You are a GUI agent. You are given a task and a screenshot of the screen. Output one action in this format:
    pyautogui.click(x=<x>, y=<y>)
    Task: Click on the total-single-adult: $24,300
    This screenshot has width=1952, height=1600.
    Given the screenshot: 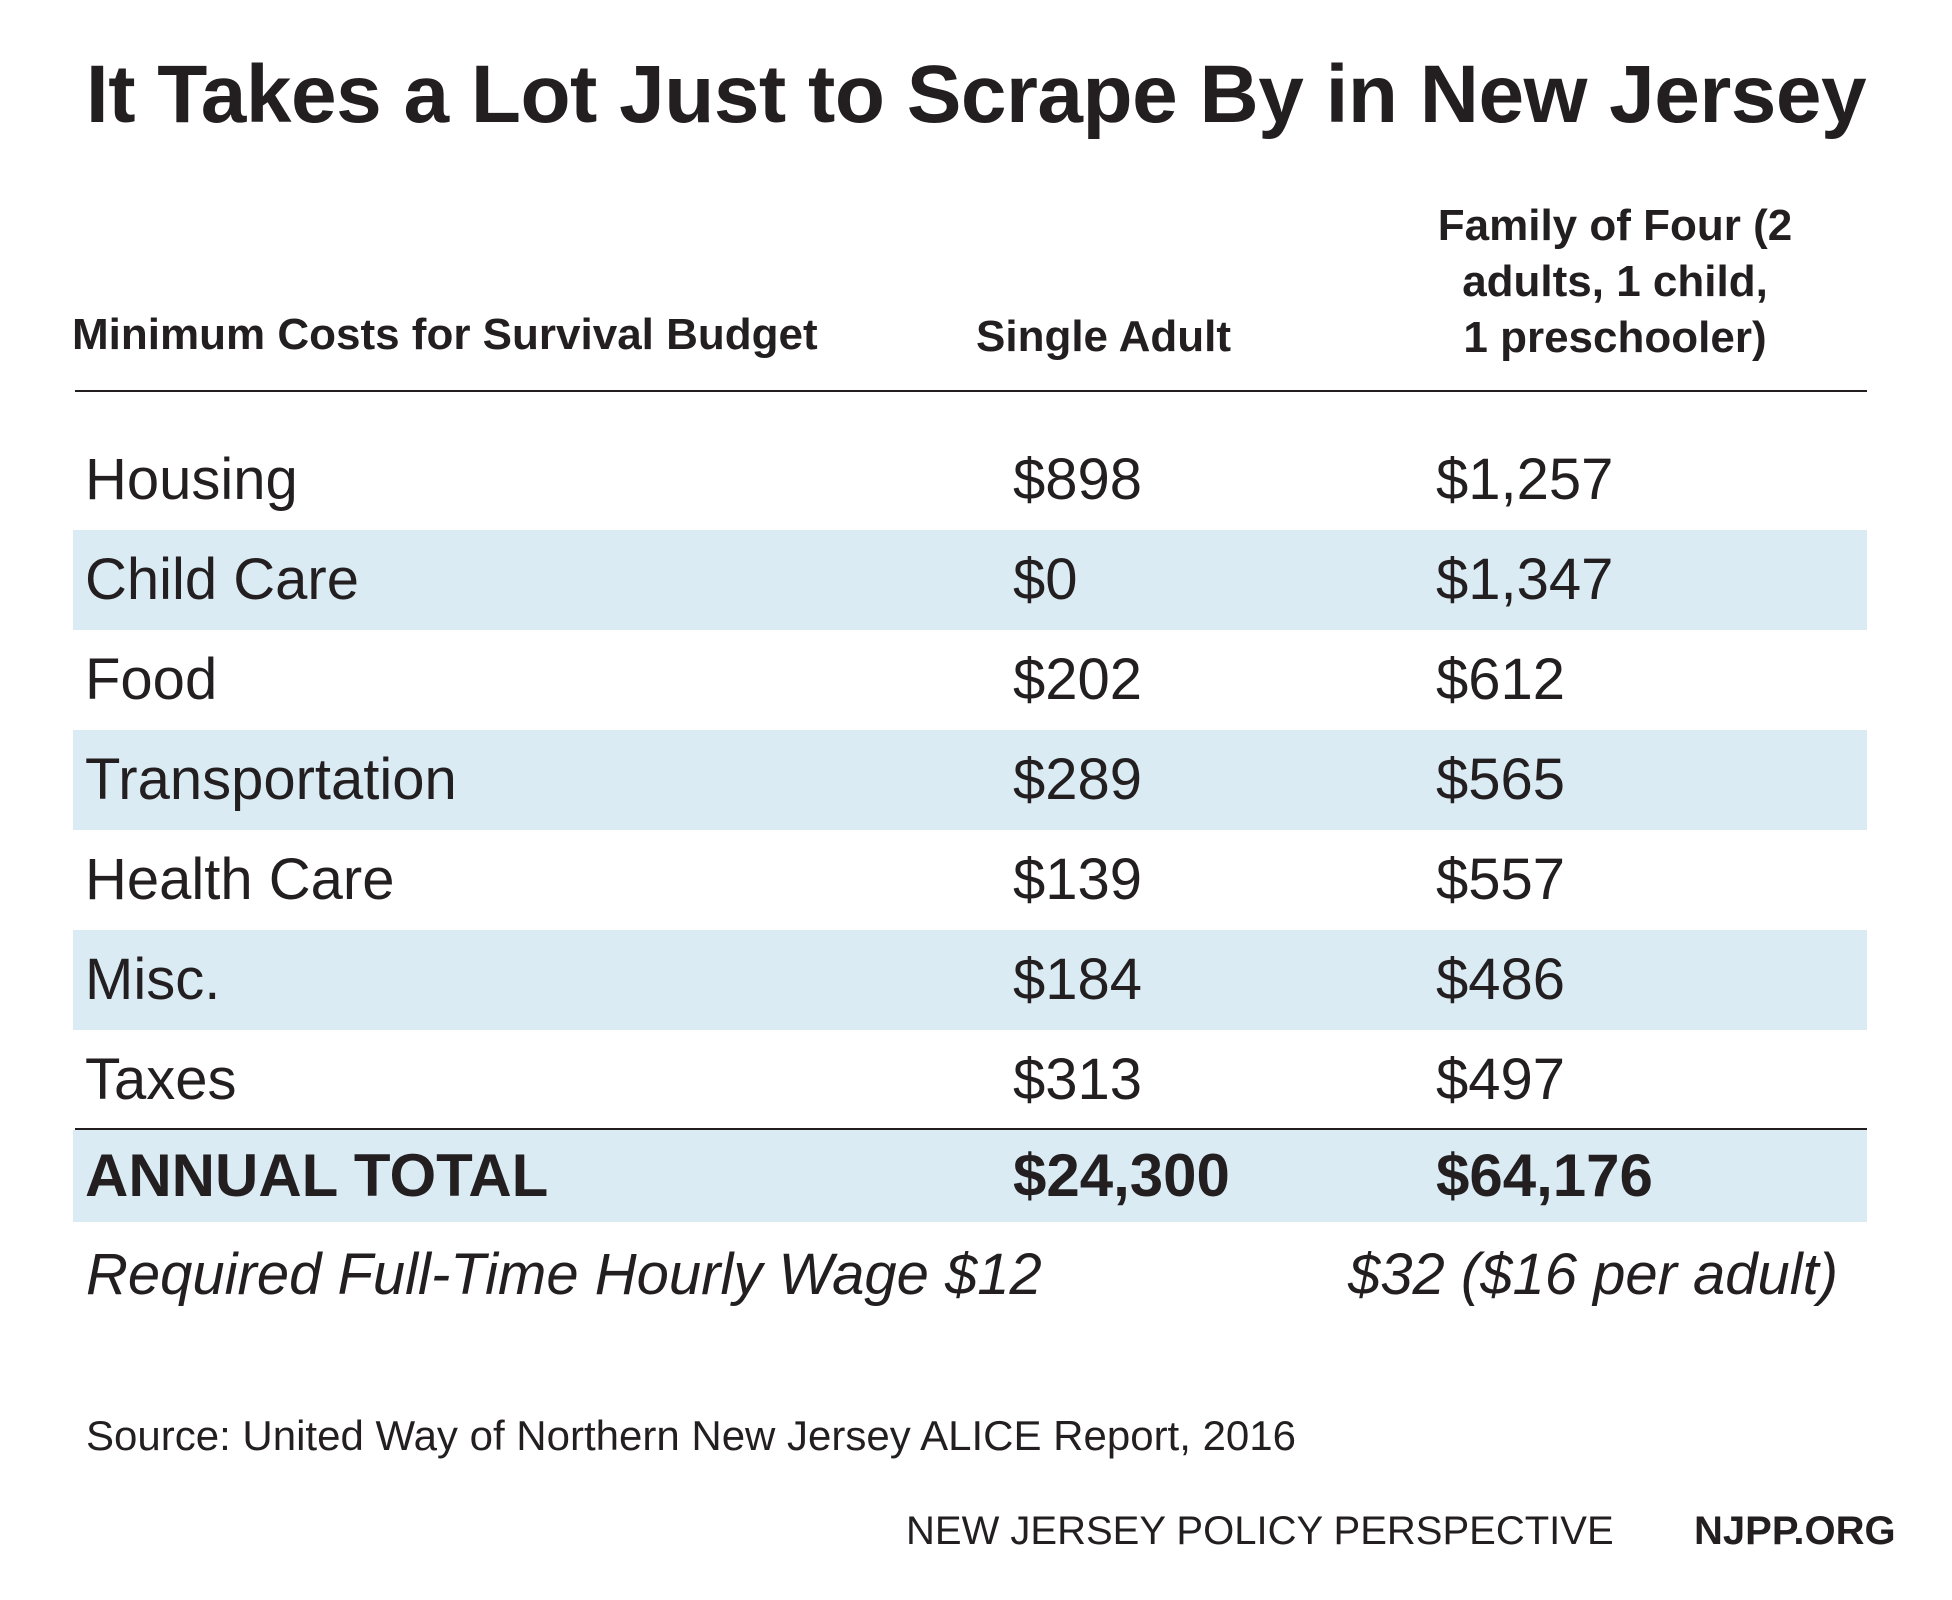 What is the action you would take?
    pyautogui.click(x=1121, y=1175)
    